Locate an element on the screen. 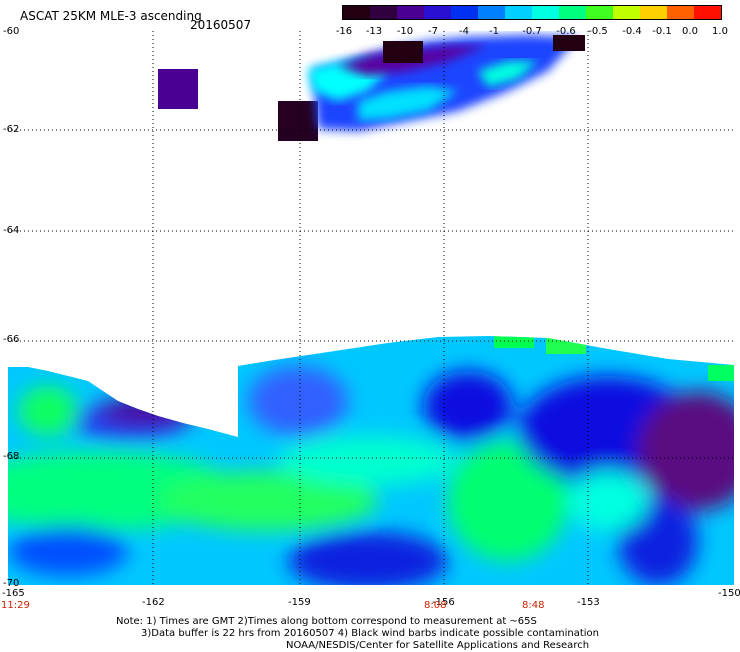 The image size is (740, 652). color-scale-label: -0.7 is located at coordinates (532, 31).